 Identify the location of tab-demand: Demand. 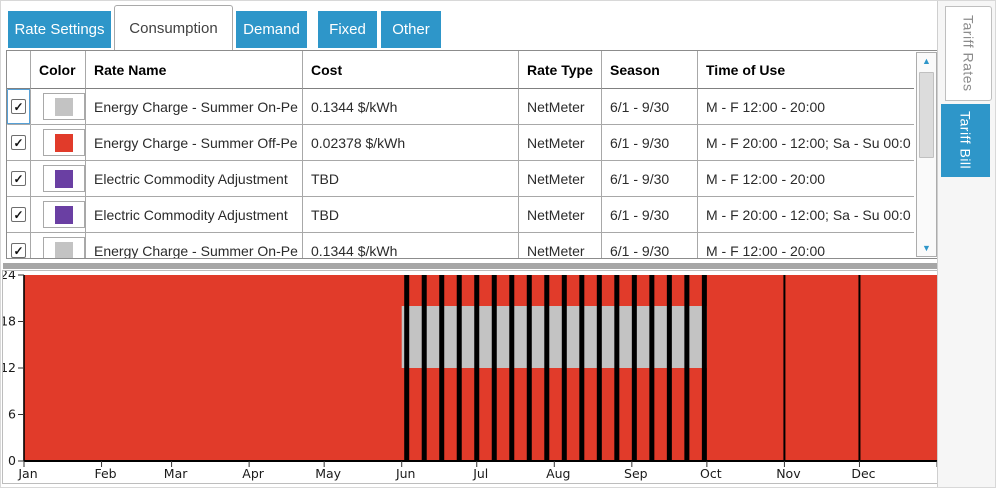
(271, 29).